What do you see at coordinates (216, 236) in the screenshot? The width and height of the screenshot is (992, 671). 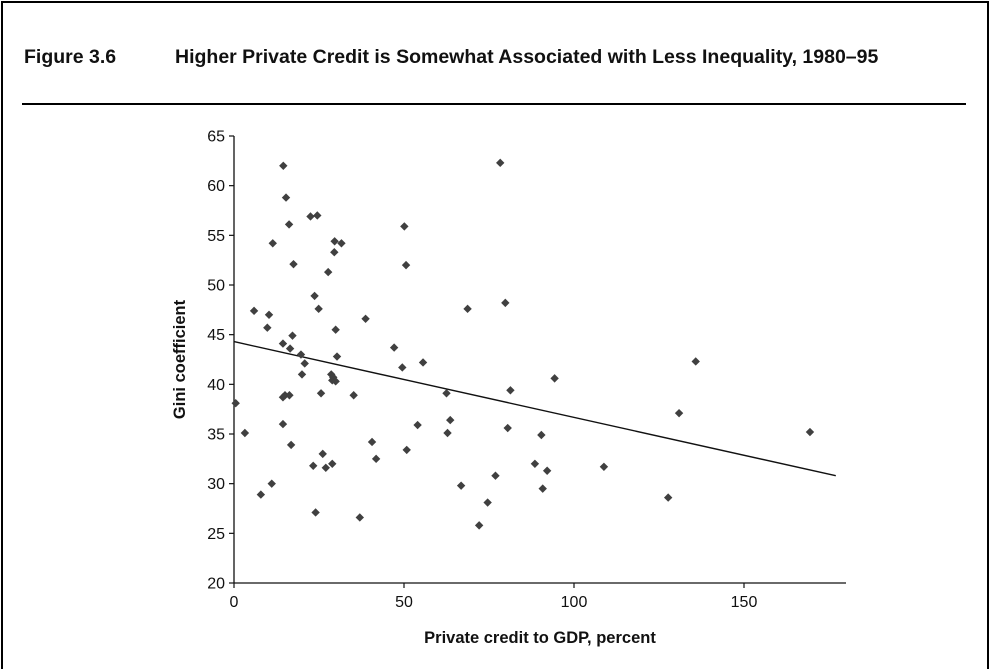 I see `y-tick-label: 55` at bounding box center [216, 236].